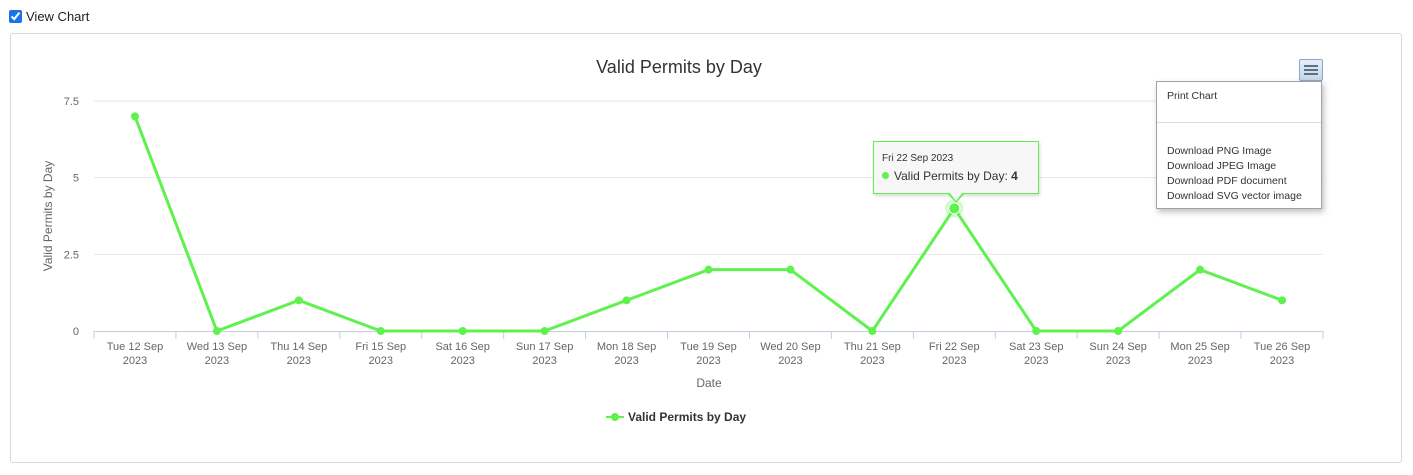 The height and width of the screenshot is (475, 1413). I want to click on x-tick-label: Mon 25 Sep 2023, so click(1199, 354).